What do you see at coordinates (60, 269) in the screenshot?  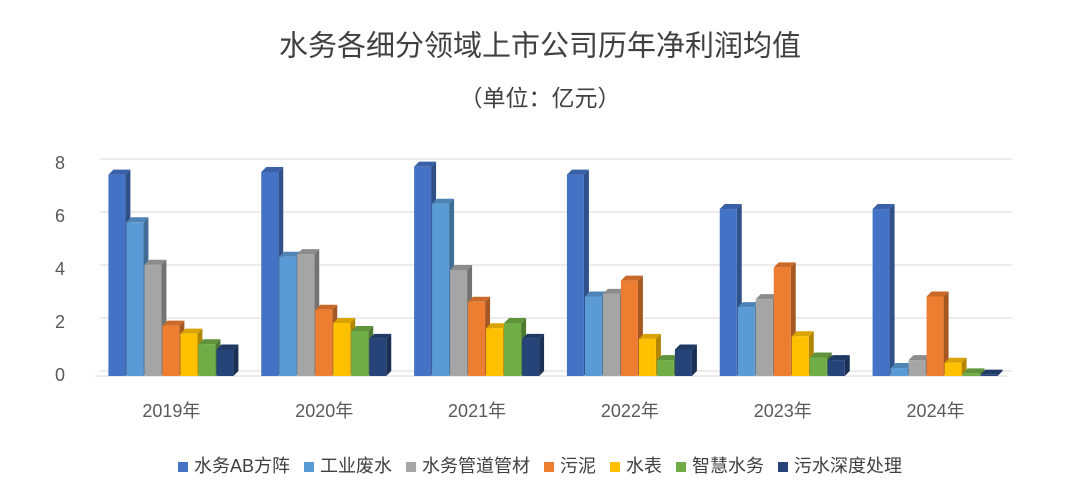 I see `y-tick-label: 4` at bounding box center [60, 269].